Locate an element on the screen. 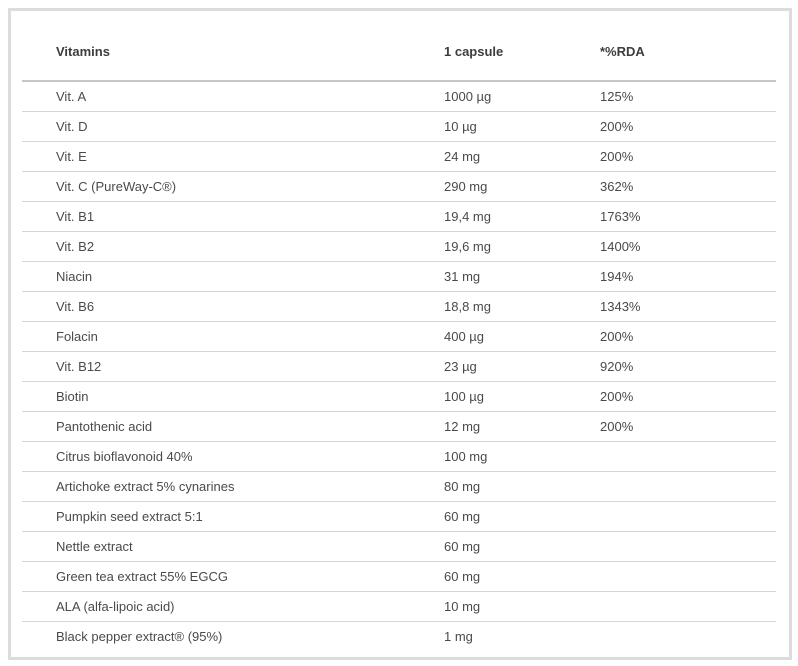  cell-rda: 1400% is located at coordinates (688, 246).